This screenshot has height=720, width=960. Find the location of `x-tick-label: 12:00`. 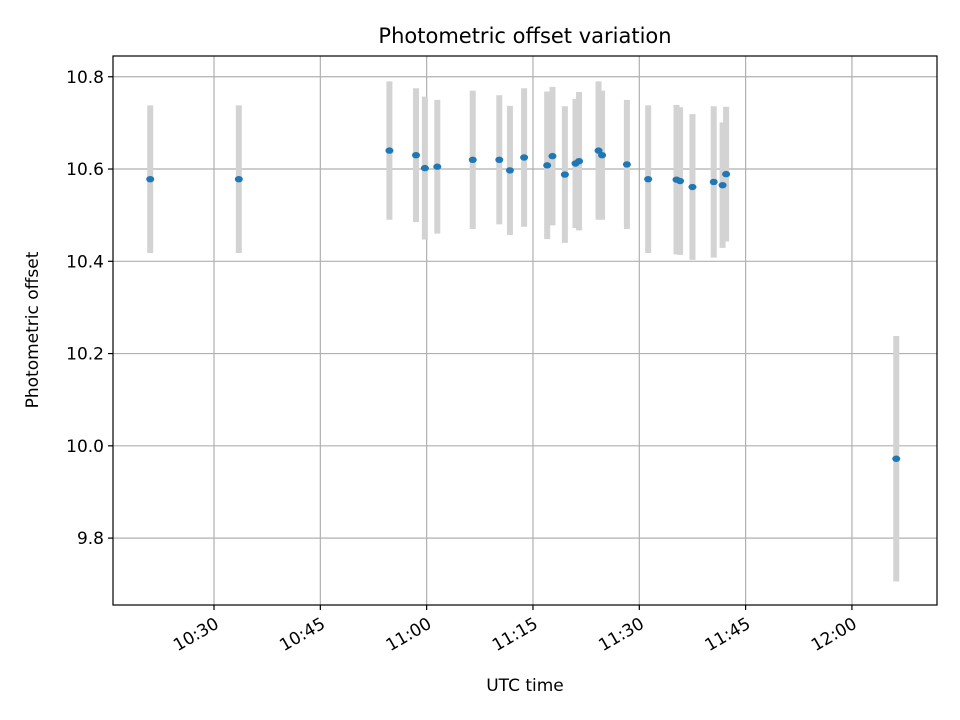

x-tick-label: 12:00 is located at coordinates (834, 635).